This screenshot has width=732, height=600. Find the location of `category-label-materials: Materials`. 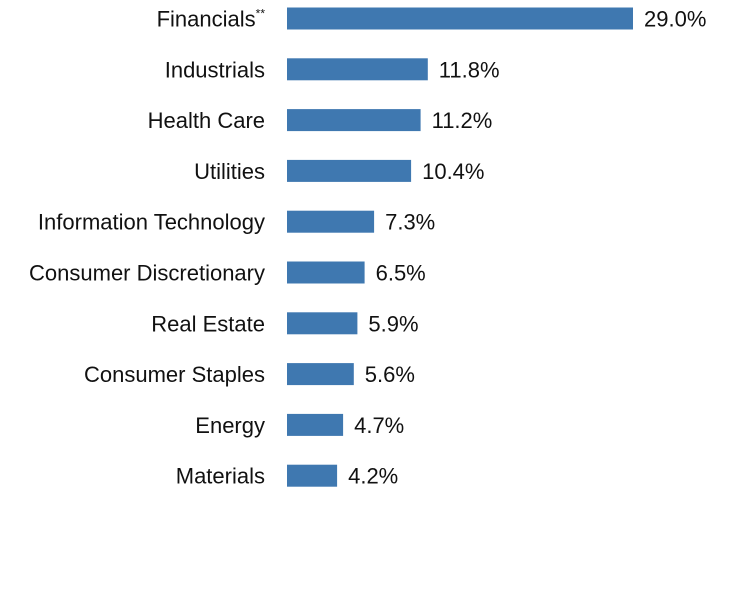

category-label-materials: Materials is located at coordinates (220, 476).